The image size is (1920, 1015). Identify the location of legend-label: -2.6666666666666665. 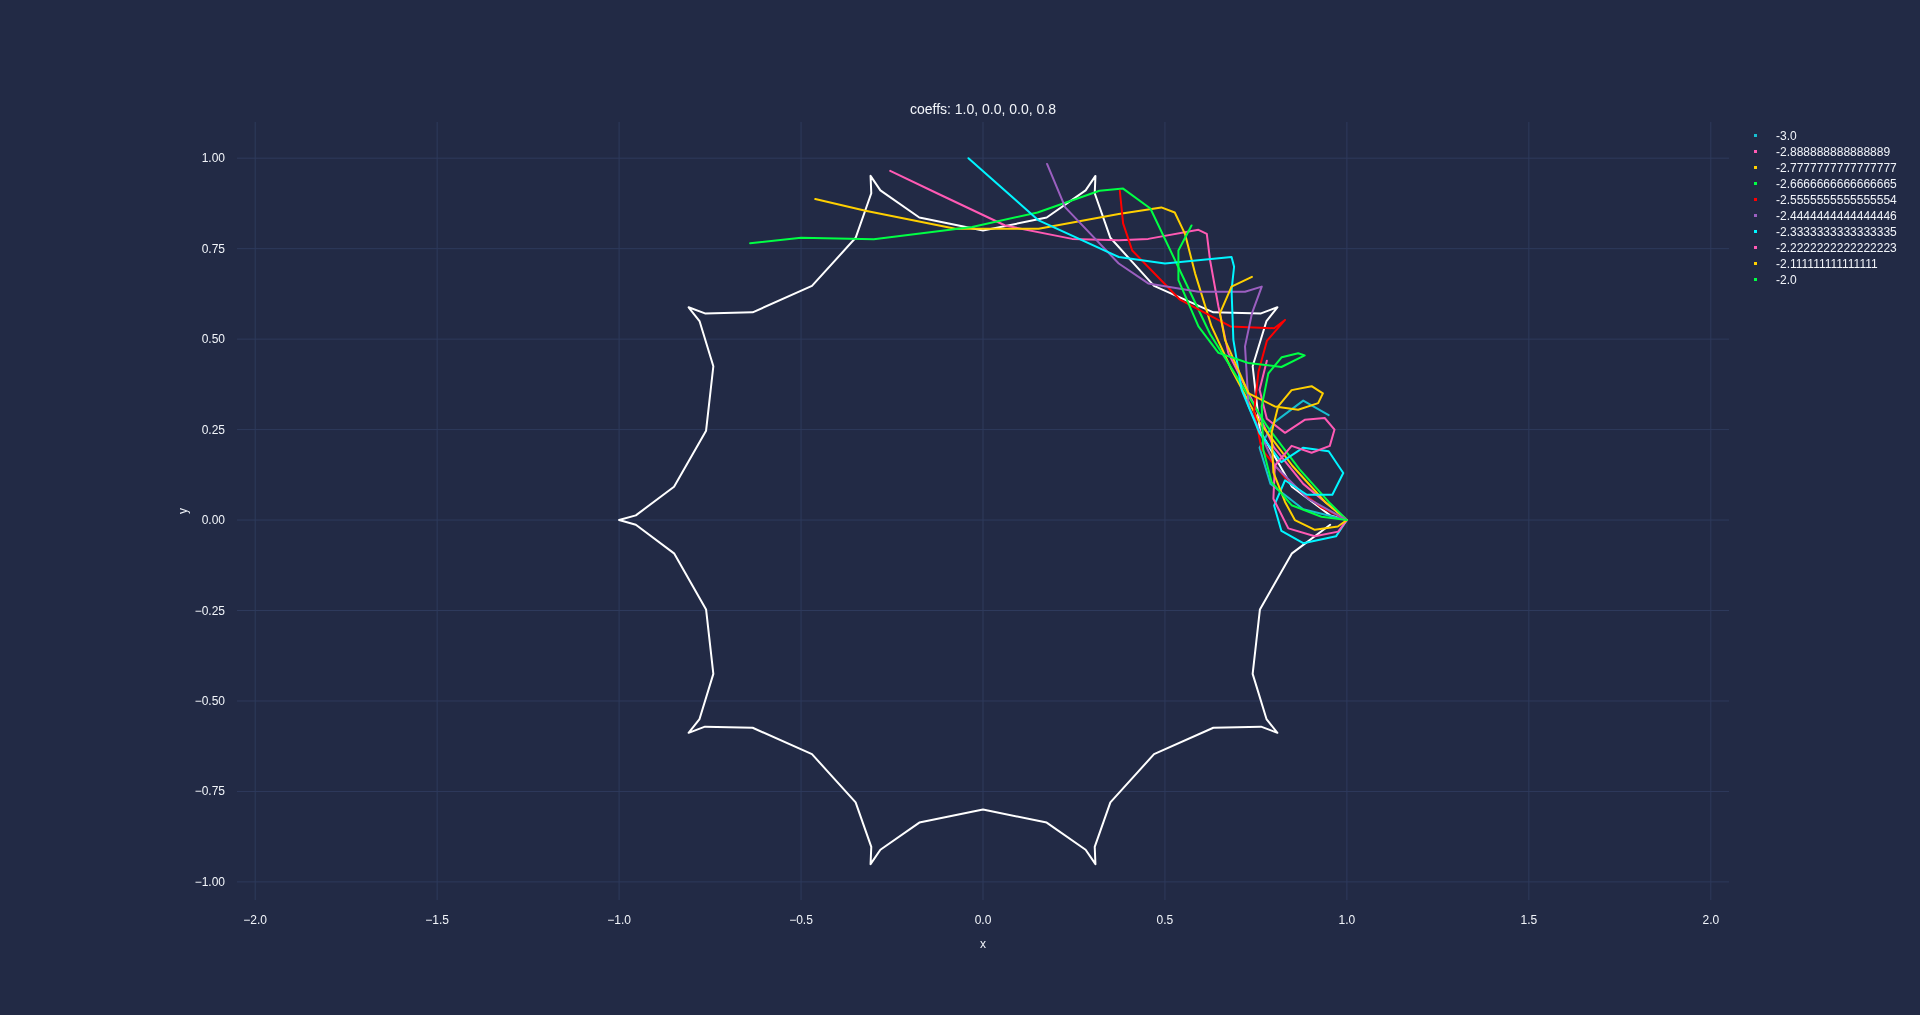
(1837, 184).